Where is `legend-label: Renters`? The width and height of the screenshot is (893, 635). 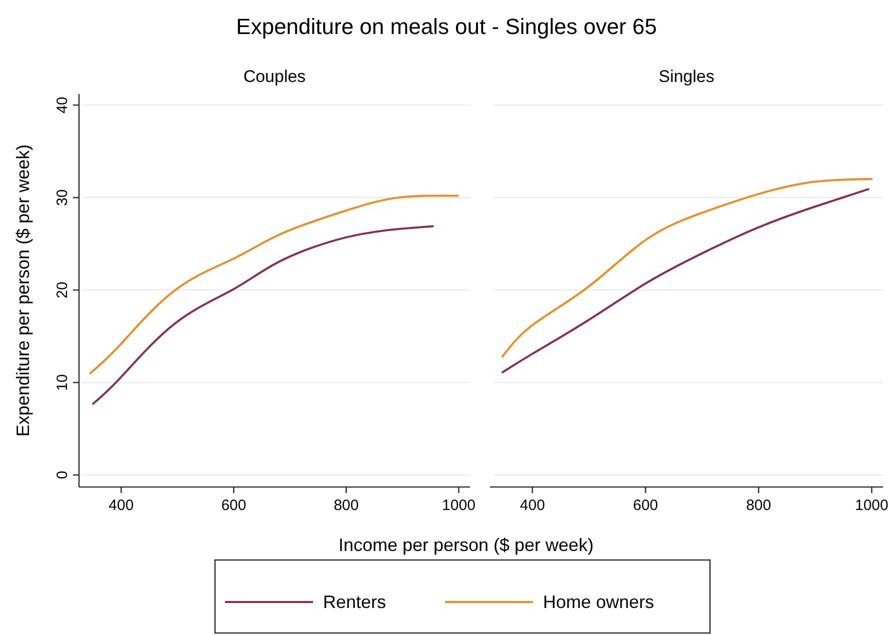 legend-label: Renters is located at coordinates (354, 602).